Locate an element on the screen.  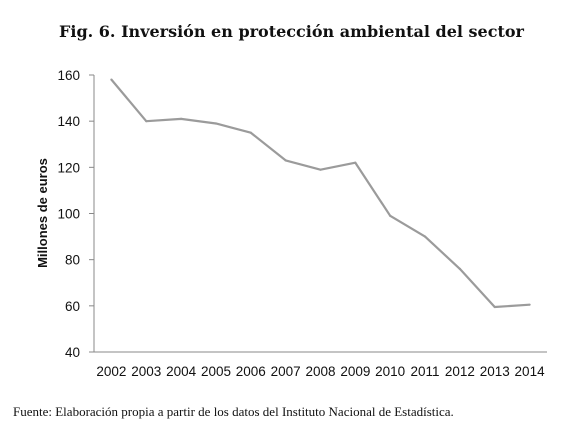
y-tick-label: 80 is located at coordinates (72, 260).